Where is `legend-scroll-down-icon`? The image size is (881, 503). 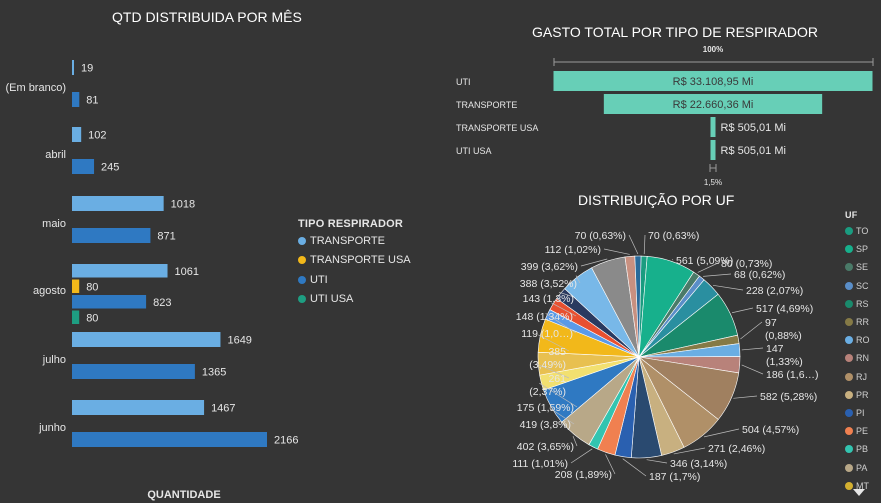
legend-scroll-down-icon is located at coordinates (859, 492).